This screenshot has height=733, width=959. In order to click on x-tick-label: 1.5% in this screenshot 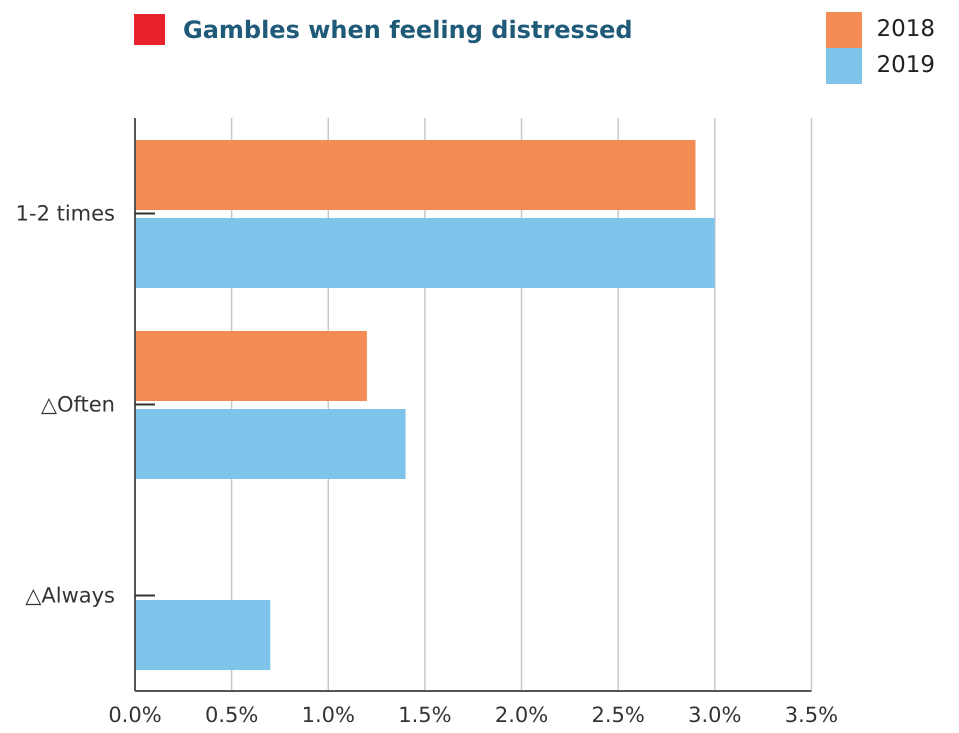, I will do `click(425, 714)`.